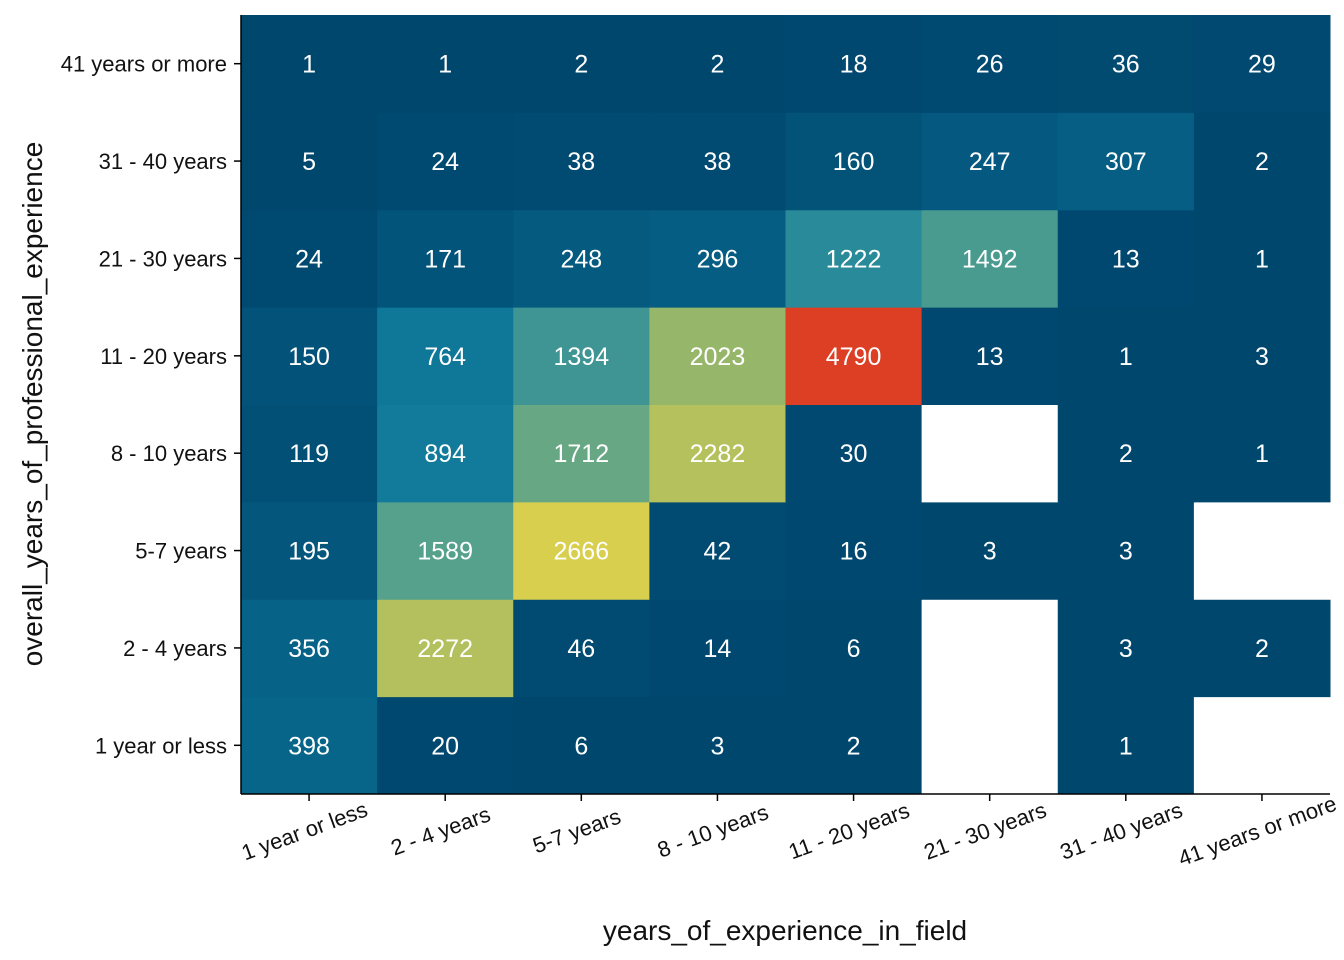 The height and width of the screenshot is (960, 1344). I want to click on y-tick-label: 21 - 30 years, so click(163, 258).